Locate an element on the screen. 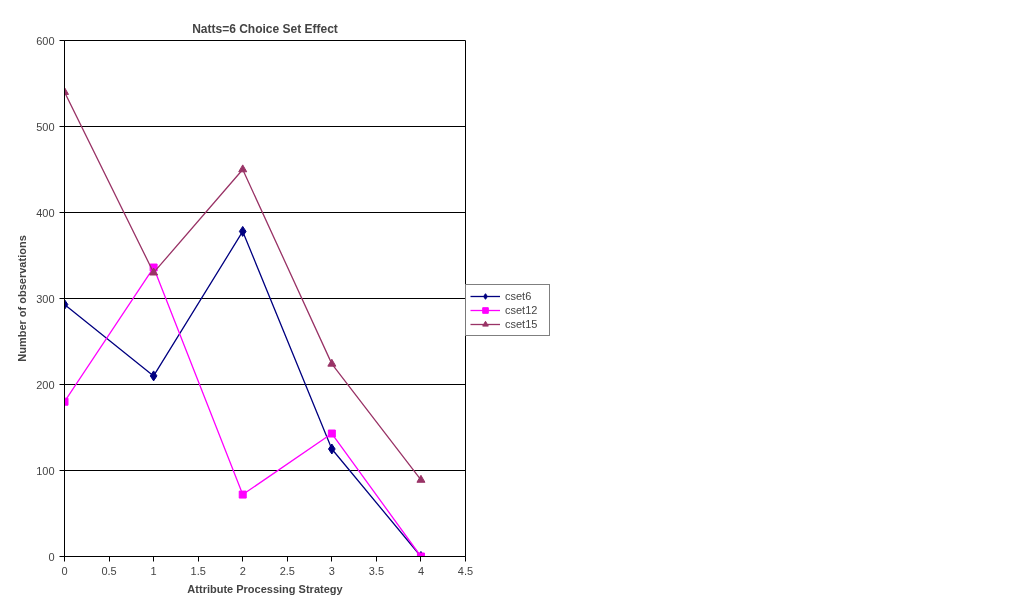  x-tick-label: 4.5 is located at coordinates (465, 570).